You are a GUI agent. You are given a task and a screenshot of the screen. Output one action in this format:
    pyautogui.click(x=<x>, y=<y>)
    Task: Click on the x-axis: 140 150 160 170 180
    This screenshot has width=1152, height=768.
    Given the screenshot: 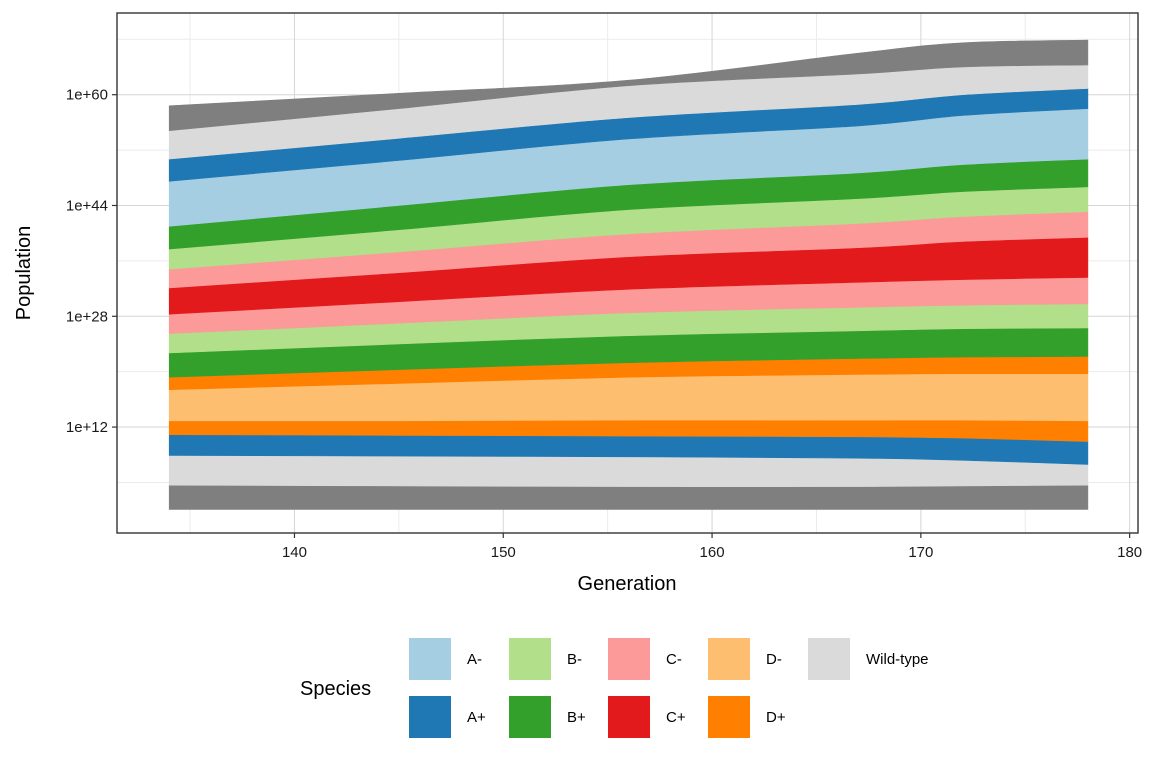 What is the action you would take?
    pyautogui.click(x=712, y=547)
    